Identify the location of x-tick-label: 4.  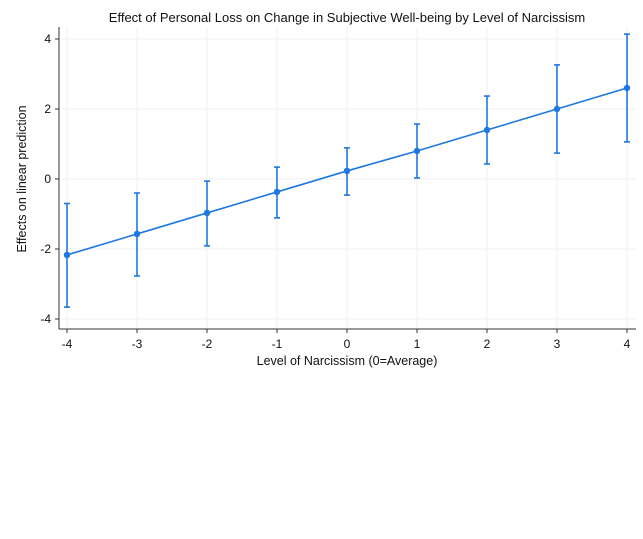
(627, 344).